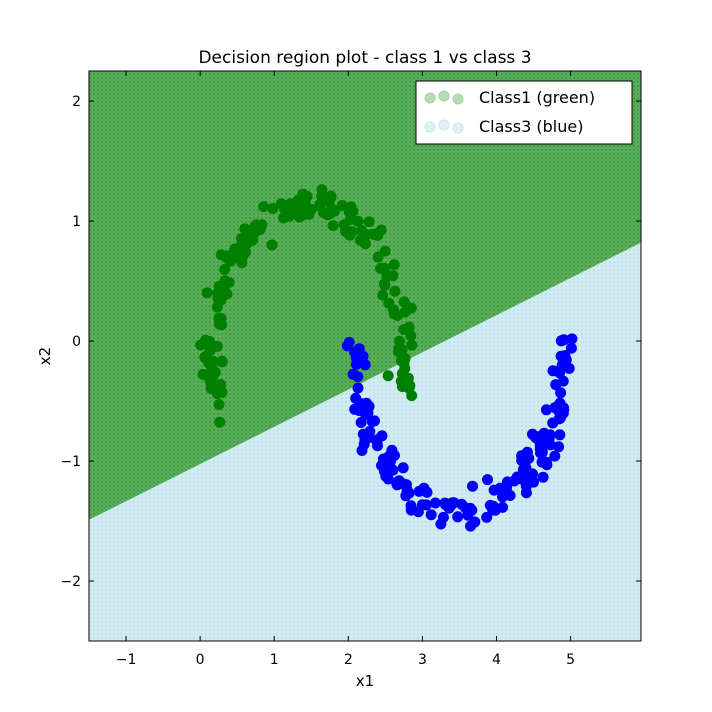 This screenshot has height=712, width=712. I want to click on x-tick-label: 5, so click(570, 660).